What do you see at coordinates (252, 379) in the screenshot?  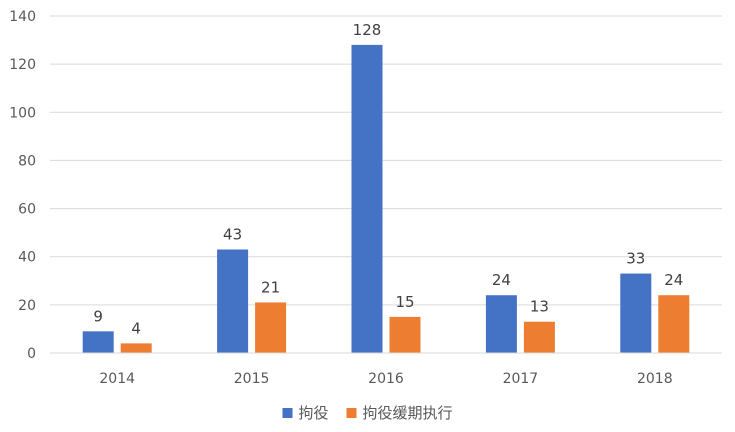 I see `x-tick-label: 2015` at bounding box center [252, 379].